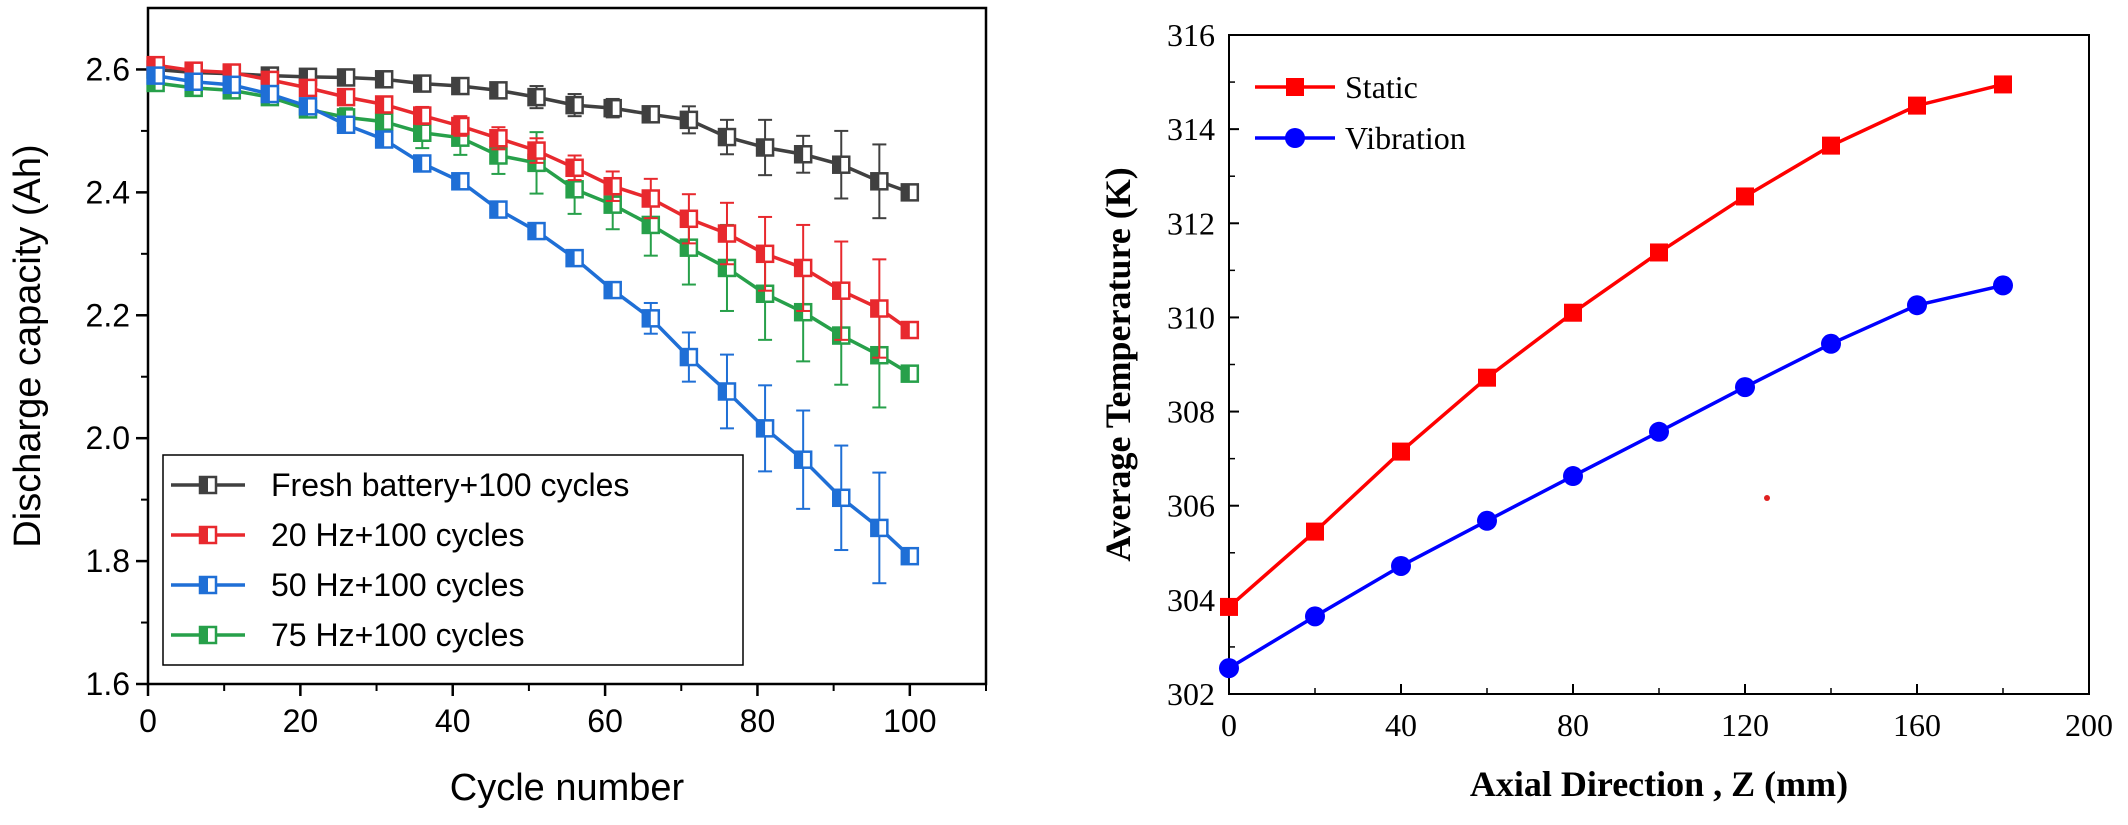 Image resolution: width=2128 pixels, height=825 pixels. Describe the element at coordinates (1191, 694) in the screenshot. I see `y-tick-label: 302` at that location.